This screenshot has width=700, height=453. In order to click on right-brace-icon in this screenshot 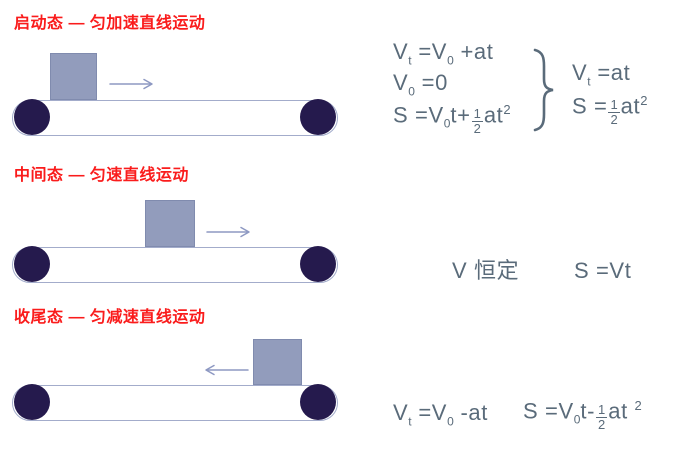, I will do `click(543, 90)`.